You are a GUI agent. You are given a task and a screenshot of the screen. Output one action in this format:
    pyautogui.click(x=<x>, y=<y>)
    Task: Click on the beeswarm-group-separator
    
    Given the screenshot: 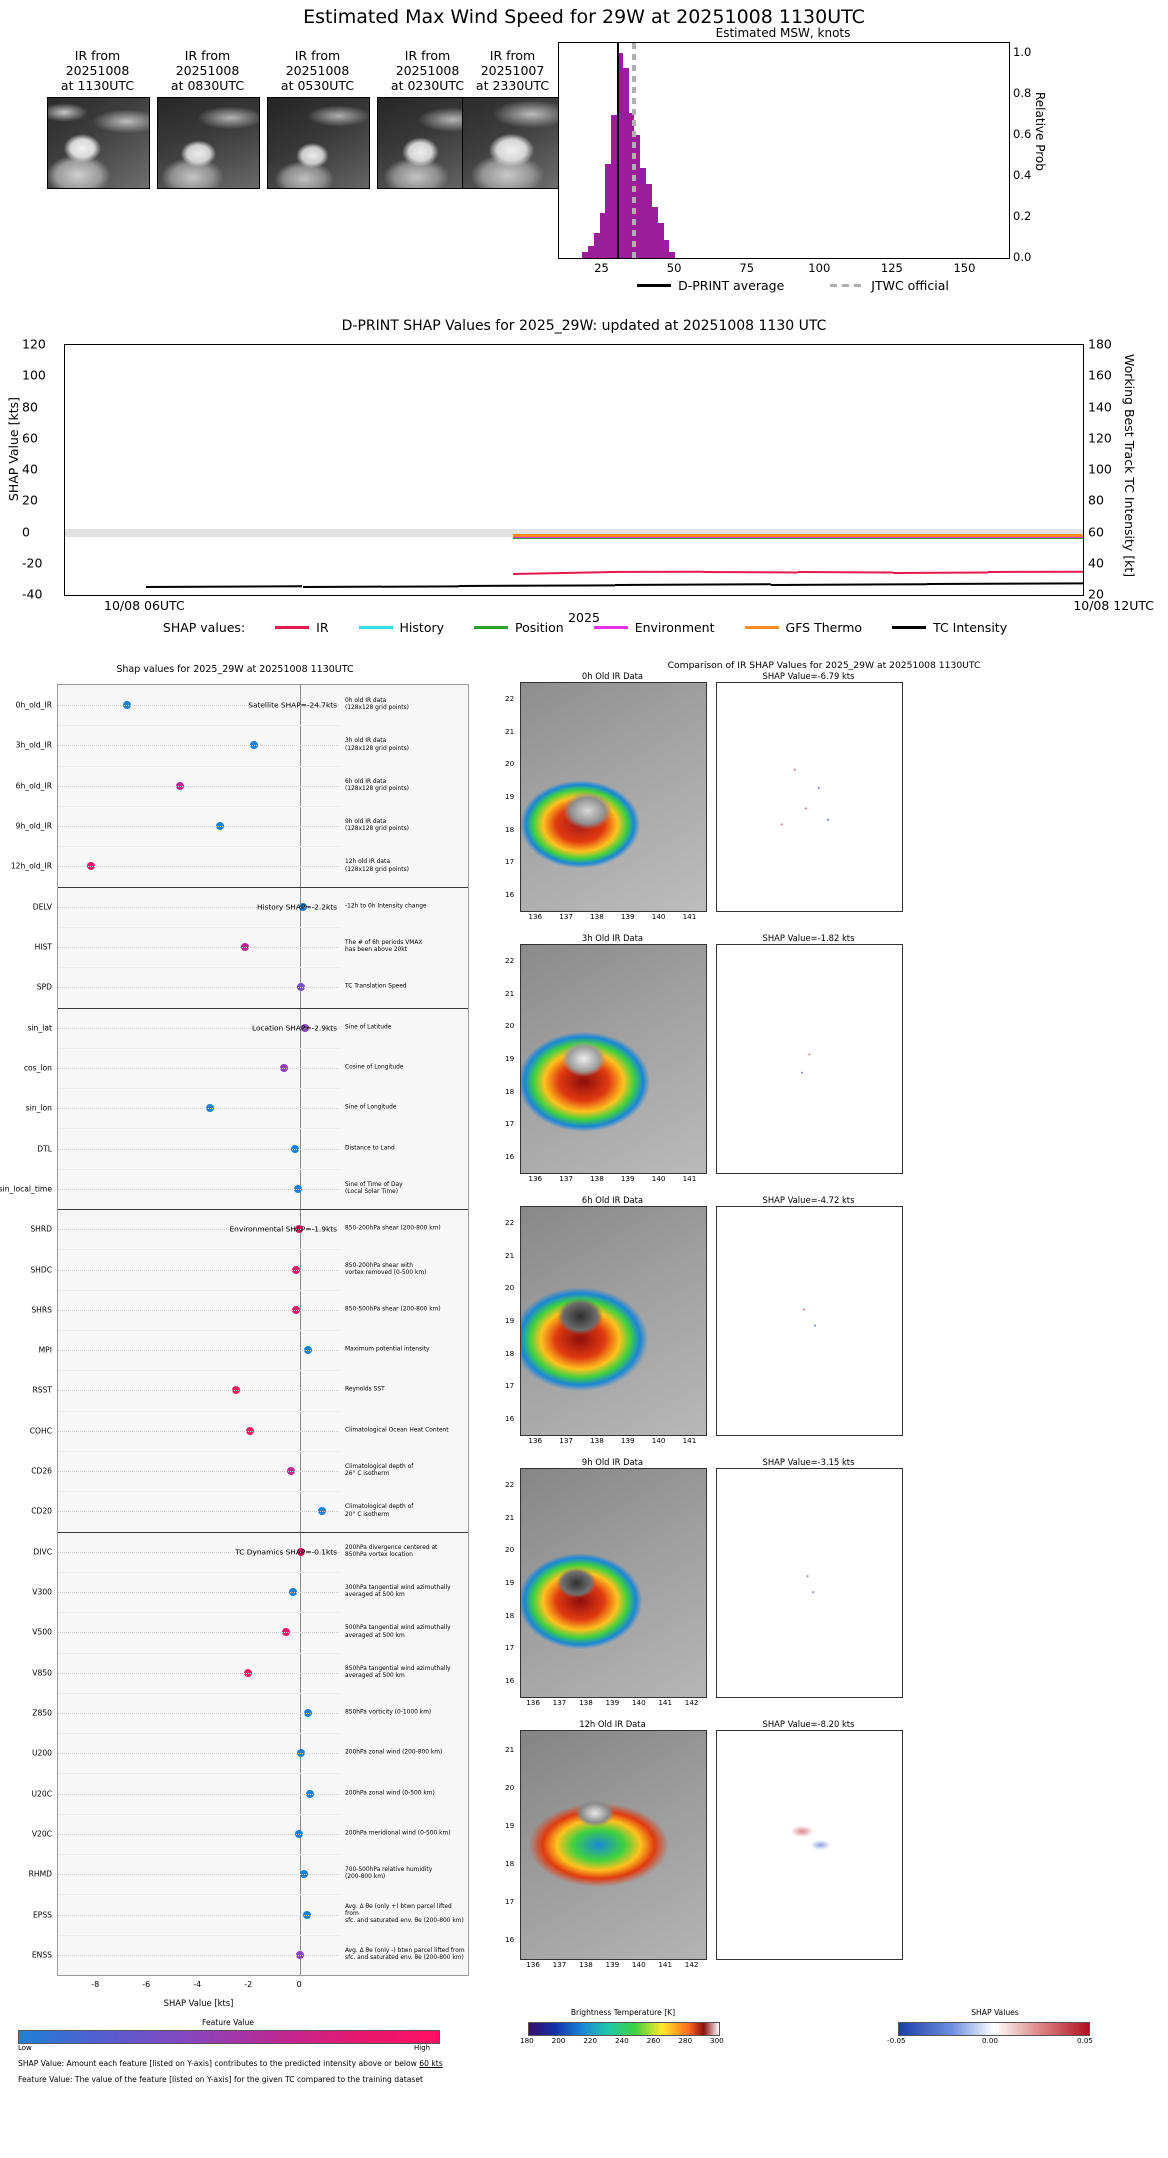 What is the action you would take?
    pyautogui.click(x=199, y=1532)
    